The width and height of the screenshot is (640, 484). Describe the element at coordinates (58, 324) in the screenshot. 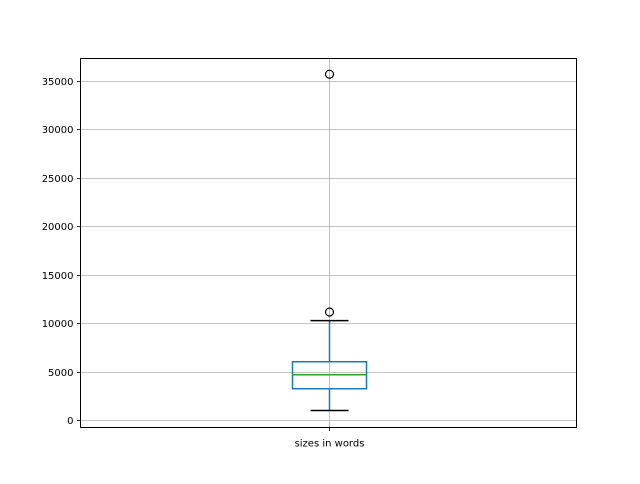

I see `y-tick-label: 10000` at that location.